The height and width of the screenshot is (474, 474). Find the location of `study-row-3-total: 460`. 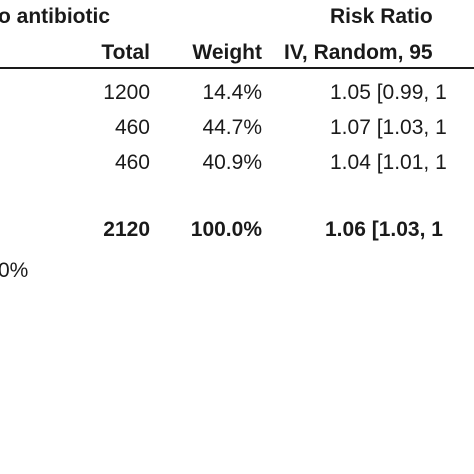

study-row-3-total: 460 is located at coordinates (132, 162).